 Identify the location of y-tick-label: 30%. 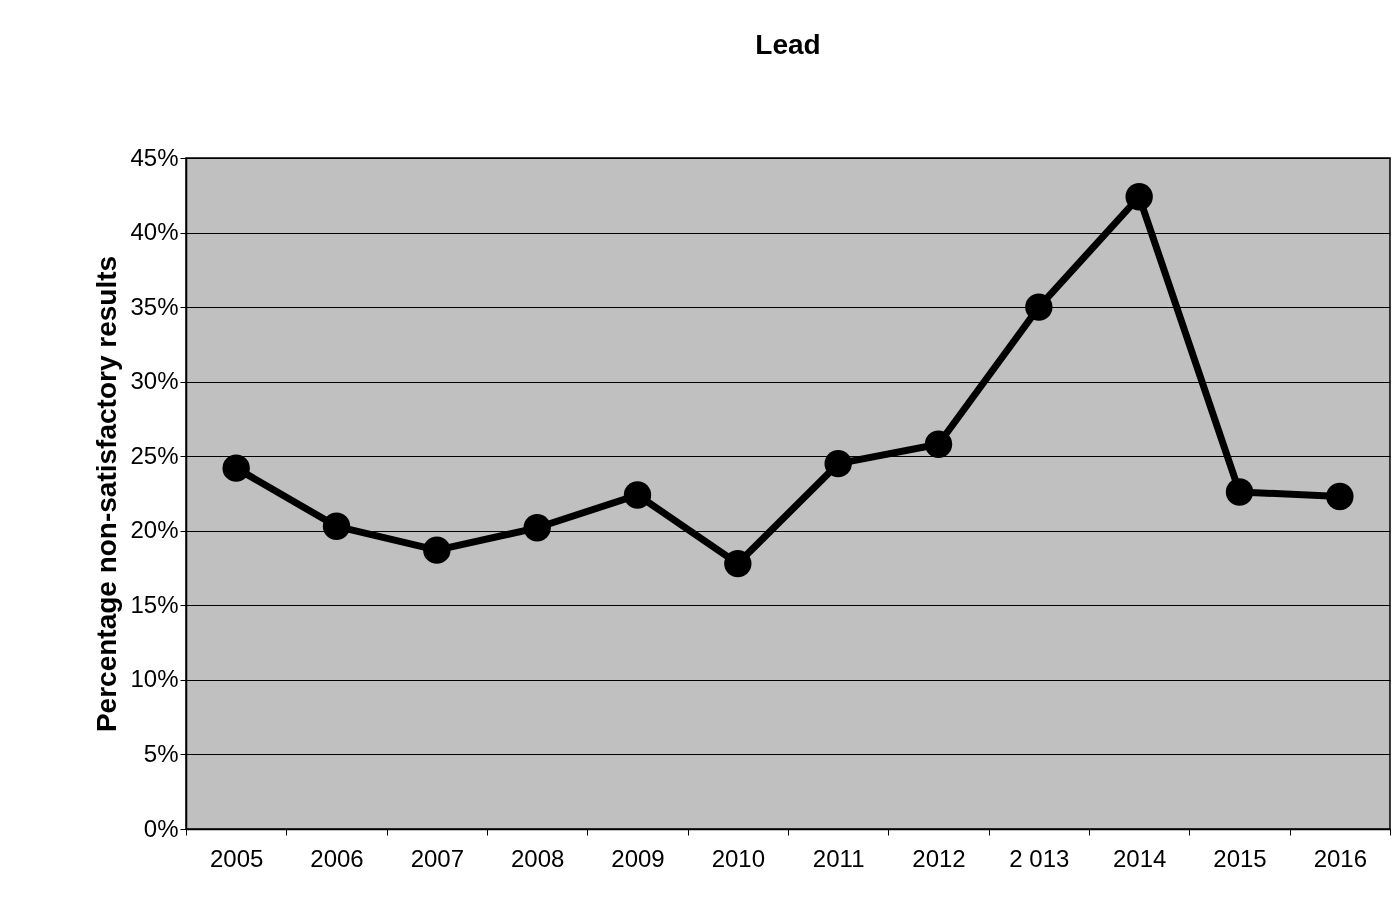
(154, 381).